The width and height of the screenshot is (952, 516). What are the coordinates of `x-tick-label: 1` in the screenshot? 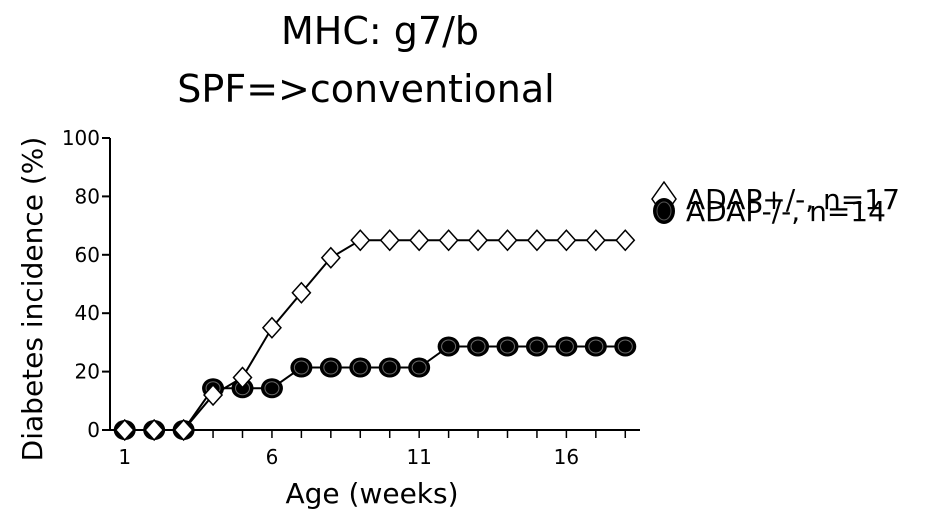 It's located at (124, 457).